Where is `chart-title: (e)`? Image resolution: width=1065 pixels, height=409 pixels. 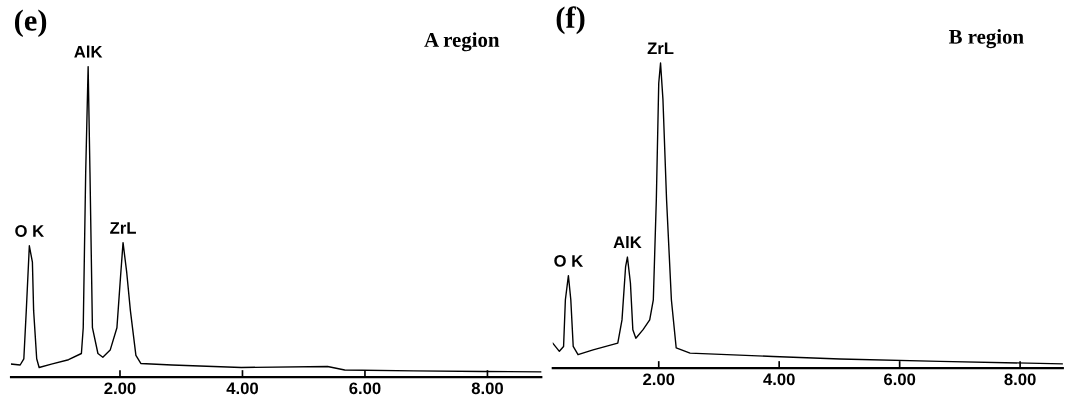
chart-title: (e) is located at coordinates (30, 23).